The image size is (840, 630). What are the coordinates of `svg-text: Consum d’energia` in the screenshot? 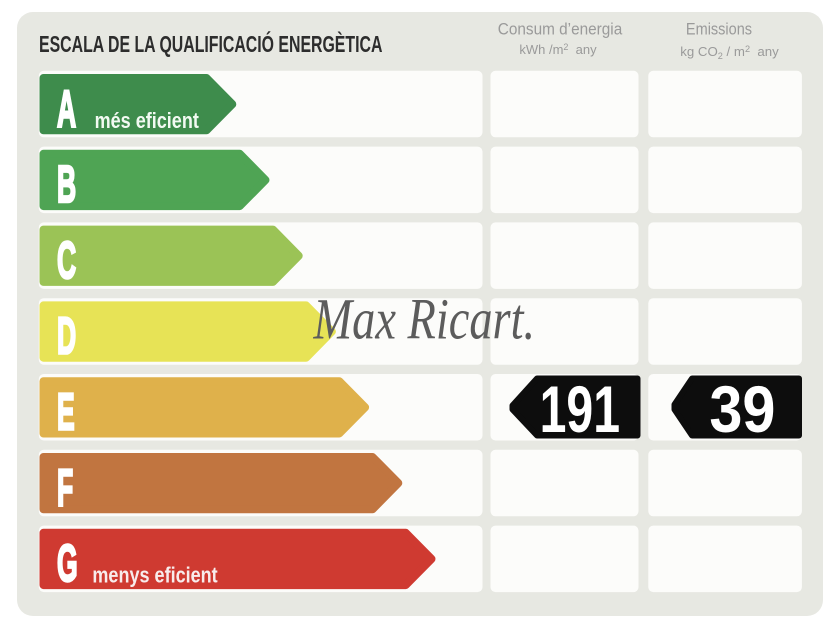 It's located at (560, 30).